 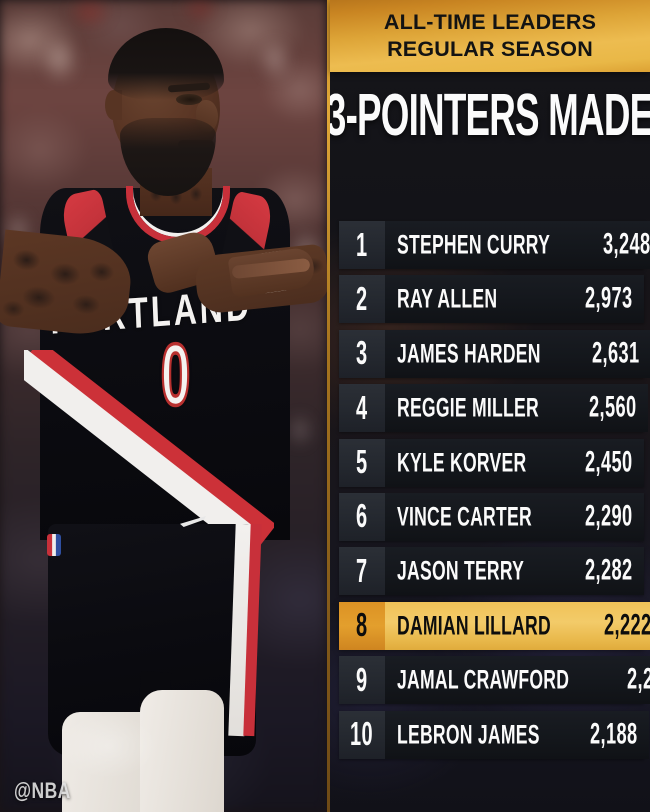 What do you see at coordinates (468, 407) in the screenshot?
I see `leader-player-name: REGGIE MILLER` at bounding box center [468, 407].